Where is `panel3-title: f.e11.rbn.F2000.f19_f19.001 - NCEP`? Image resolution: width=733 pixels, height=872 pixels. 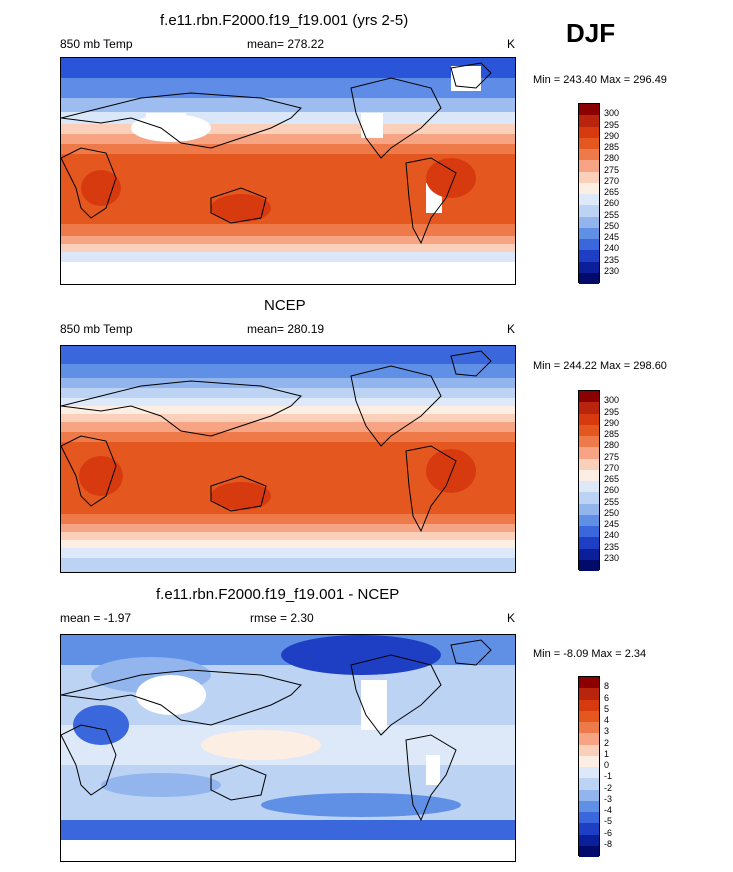
panel3-title: f.e11.rbn.F2000.f19_f19.001 - NCEP is located at coordinates (278, 594).